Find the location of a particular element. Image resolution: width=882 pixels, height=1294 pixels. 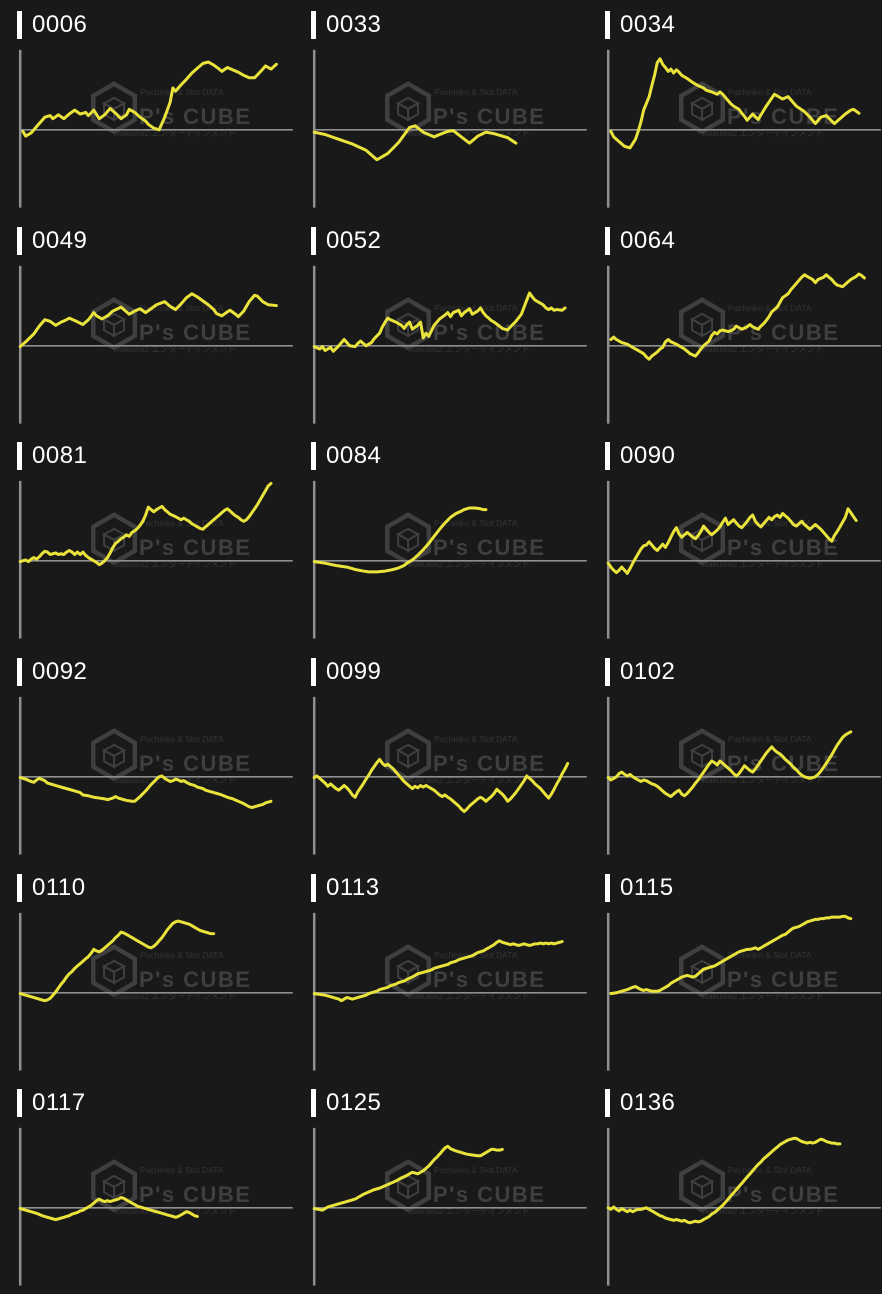

machine-title: 0092 is located at coordinates (52, 671).